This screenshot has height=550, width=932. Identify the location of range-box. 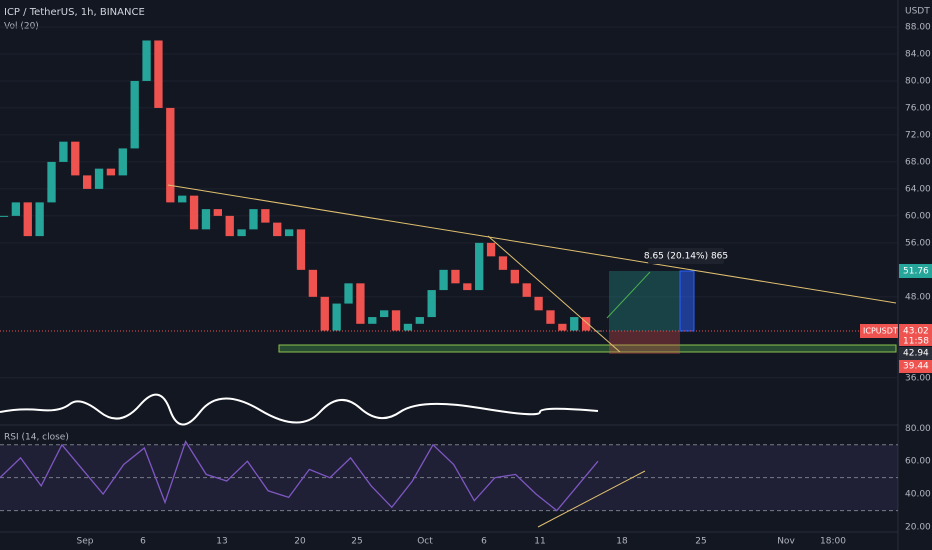
(687, 301).